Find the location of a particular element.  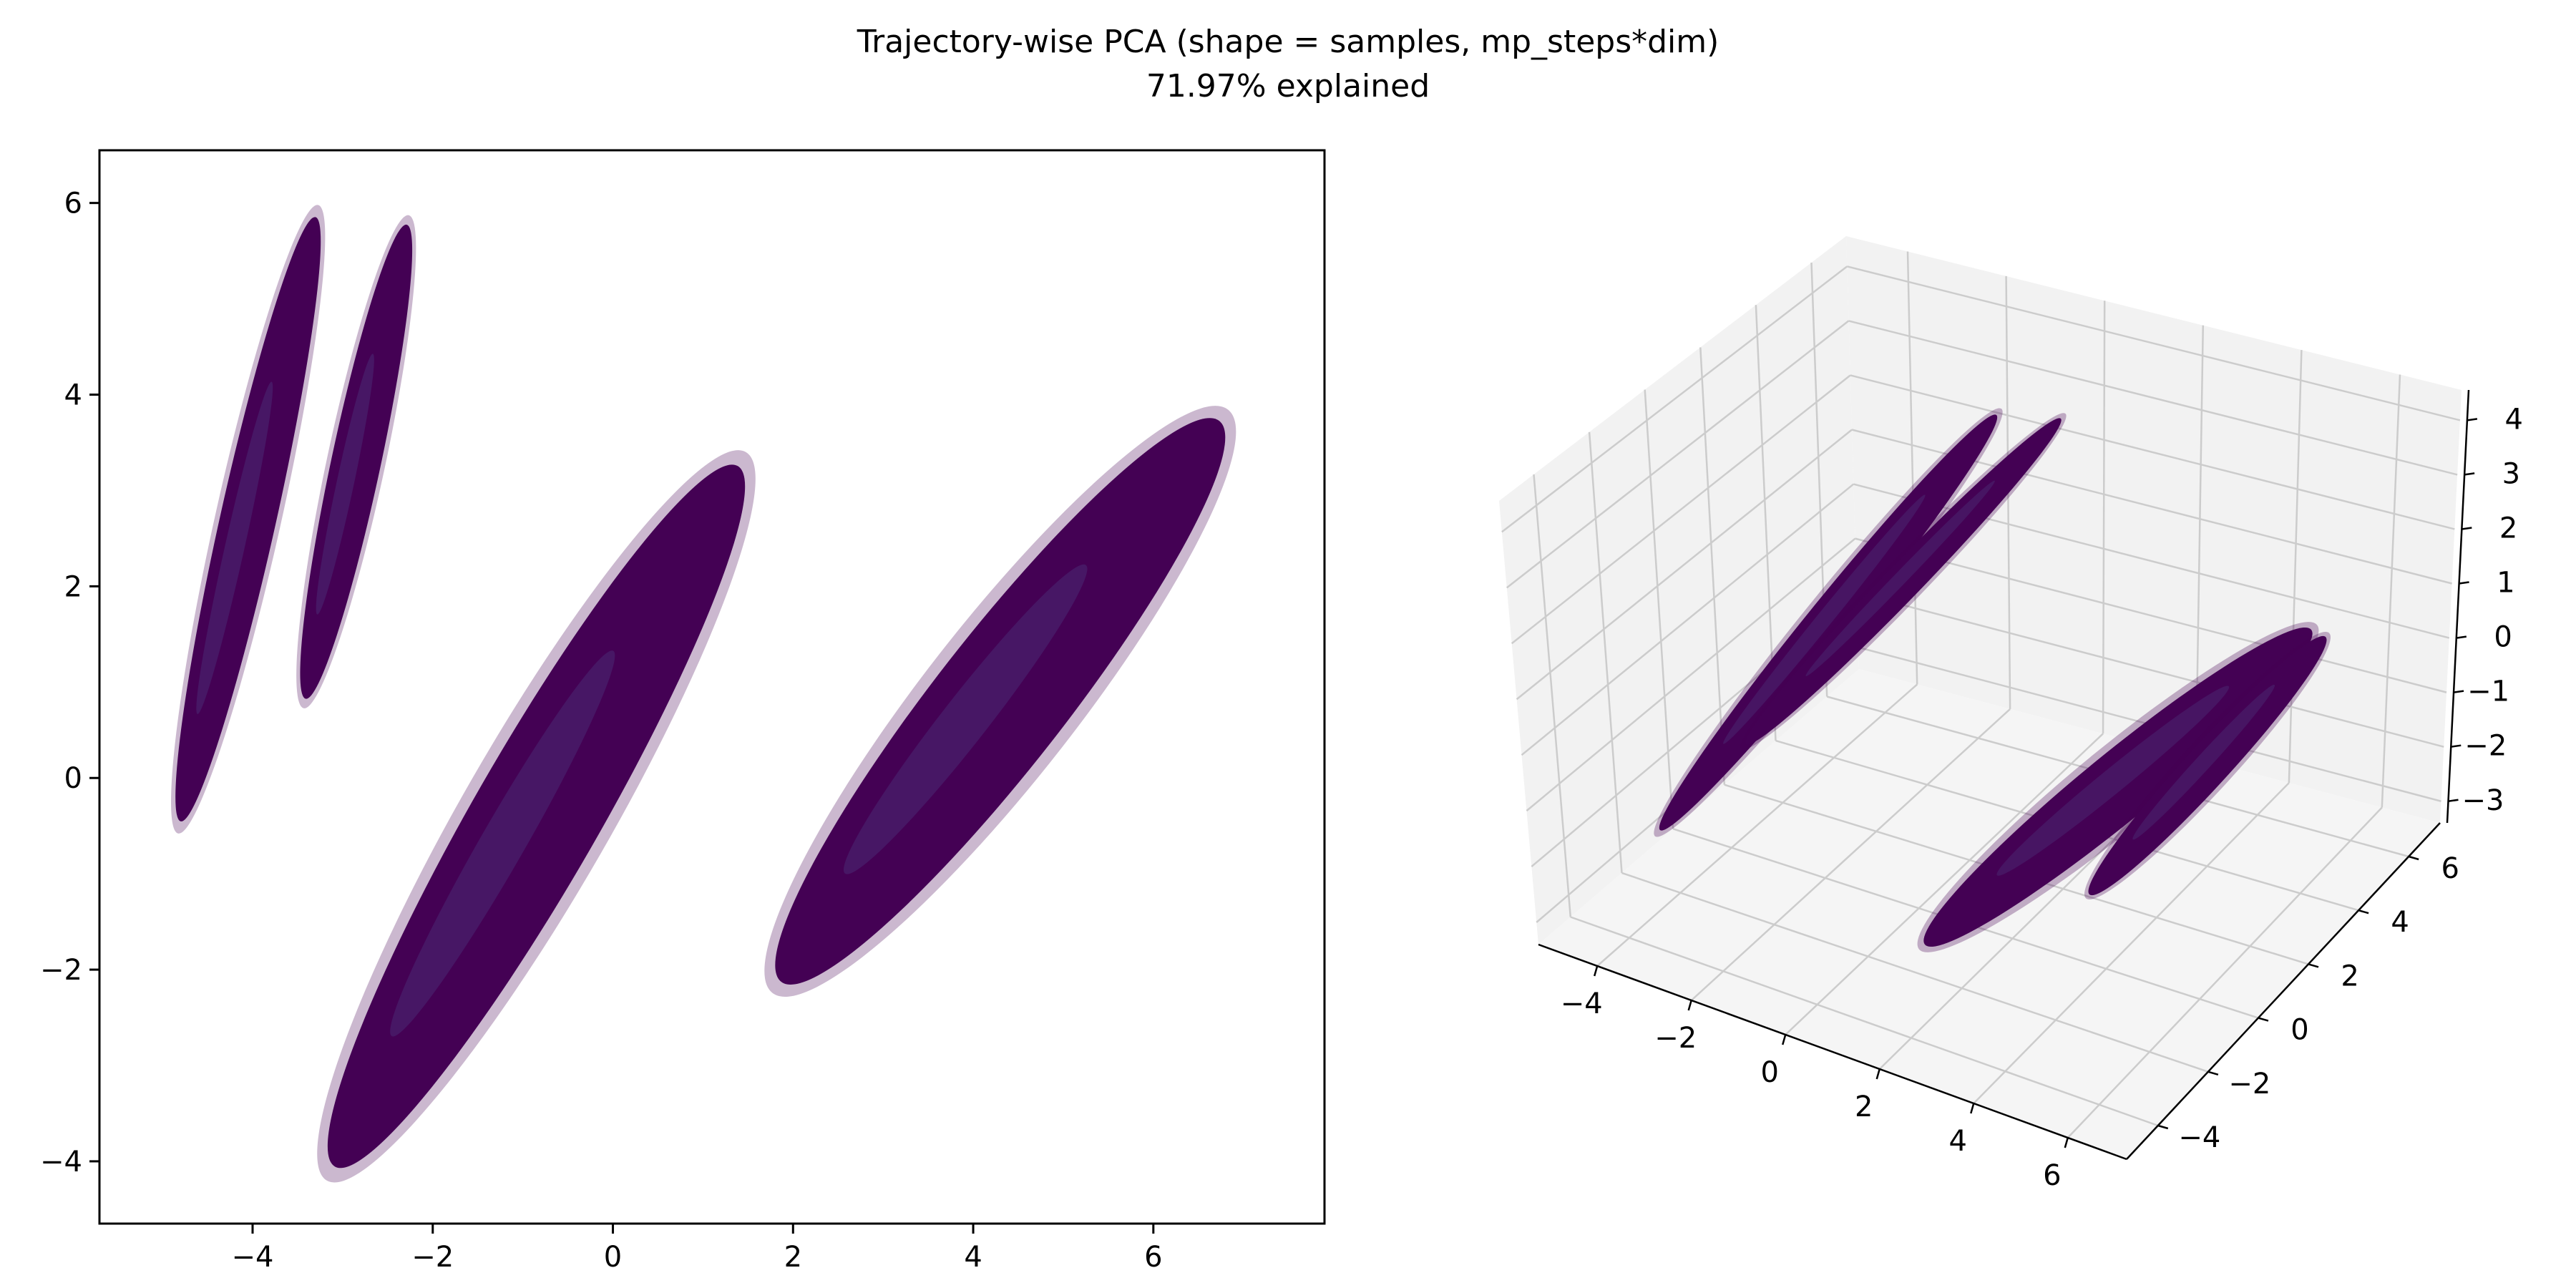

scatter-3d-points is located at coordinates (1992, 680).